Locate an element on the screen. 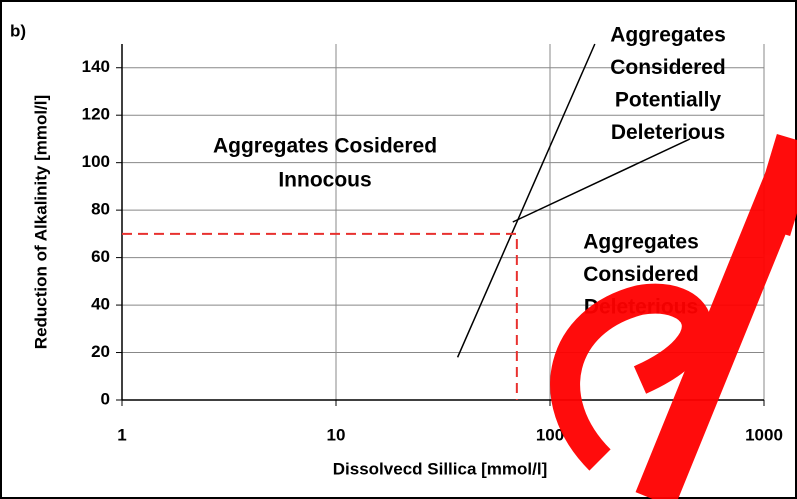 This screenshot has width=797, height=499. x-tick-label: 1 is located at coordinates (121, 434).